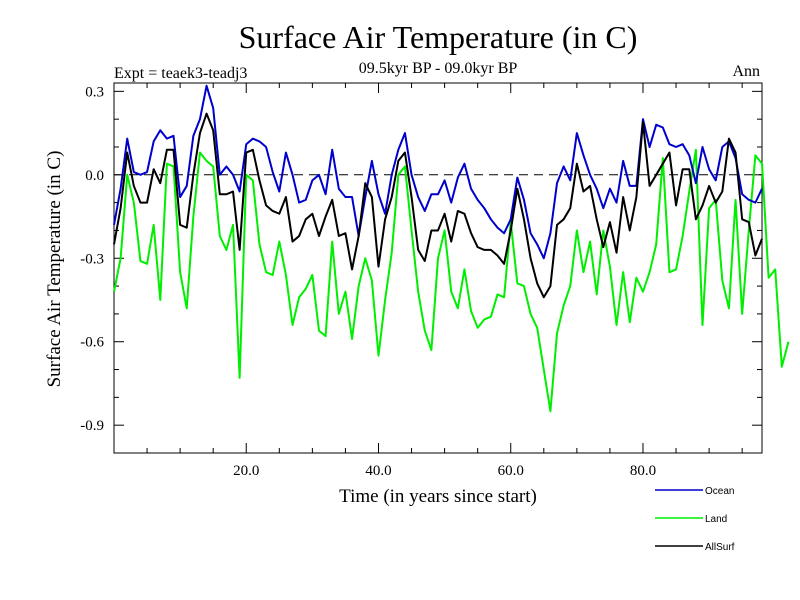 Image resolution: width=800 pixels, height=600 pixels. What do you see at coordinates (716, 519) in the screenshot?
I see `legend-label-land: Land` at bounding box center [716, 519].